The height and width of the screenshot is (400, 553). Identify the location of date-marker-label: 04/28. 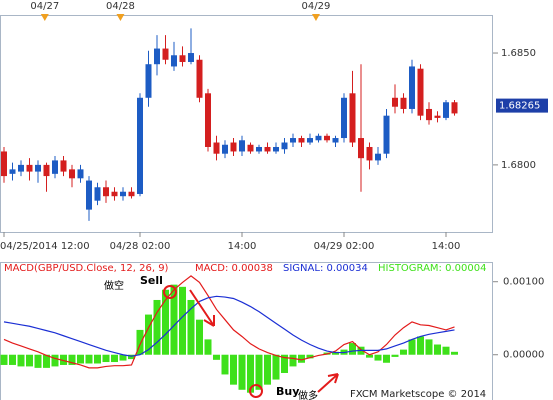
(120, 6).